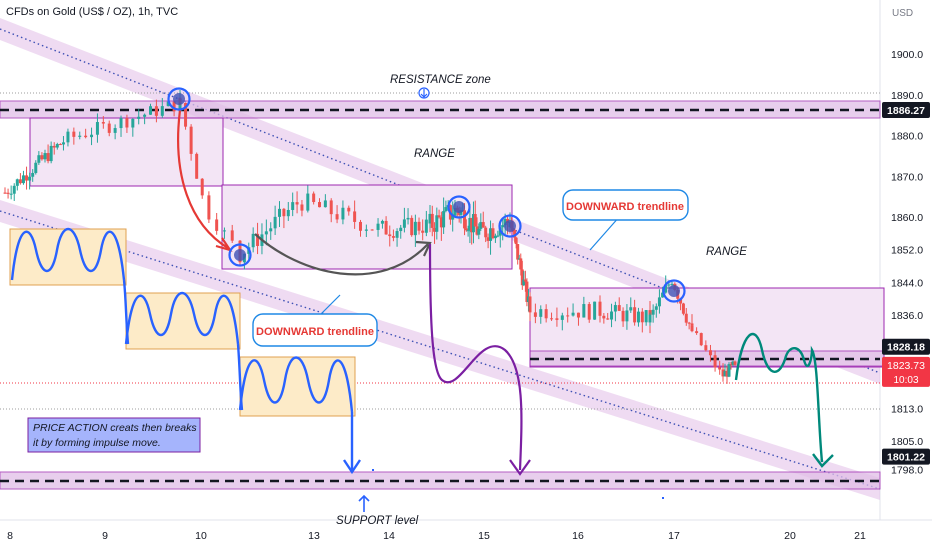 Image resolution: width=932 pixels, height=555 pixels. I want to click on teal-projection-wave, so click(779, 397).